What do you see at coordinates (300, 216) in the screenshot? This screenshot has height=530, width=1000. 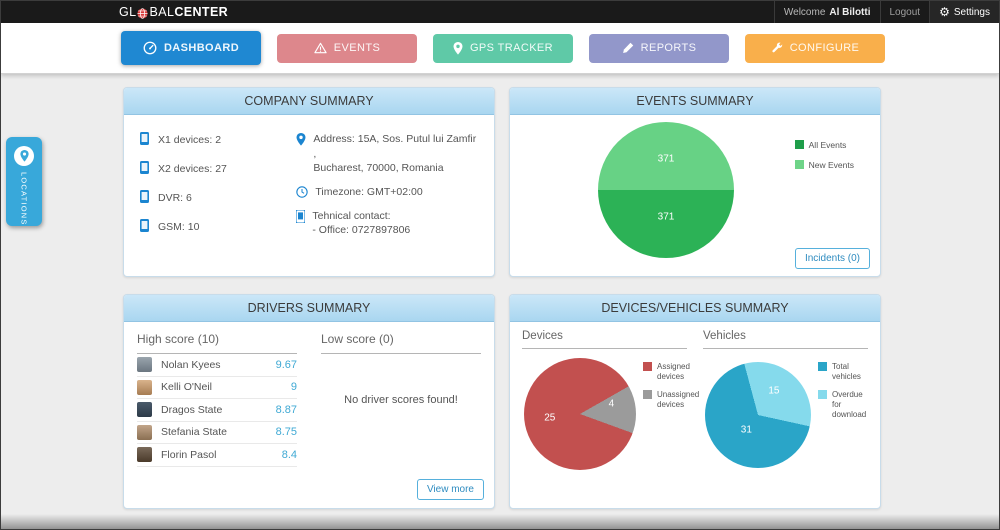 I see `phone-icon` at bounding box center [300, 216].